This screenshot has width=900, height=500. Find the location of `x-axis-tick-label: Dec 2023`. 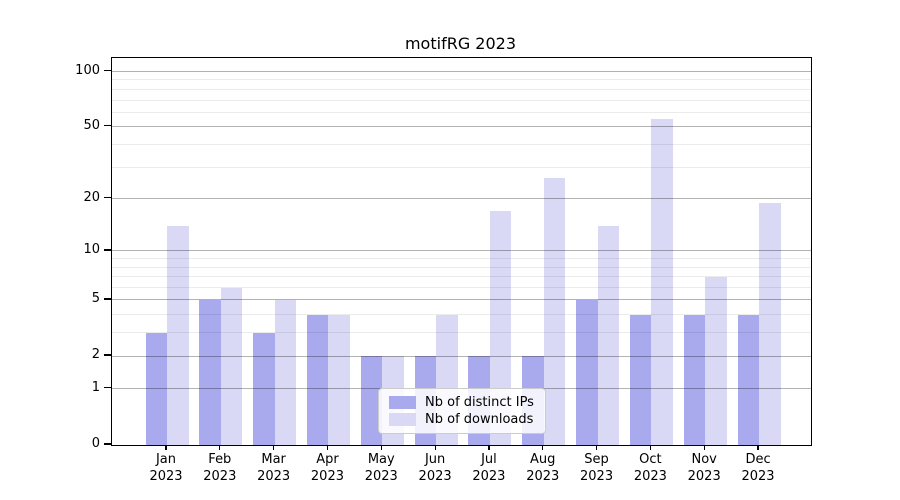

x-axis-tick-label: Dec 2023 is located at coordinates (758, 468).